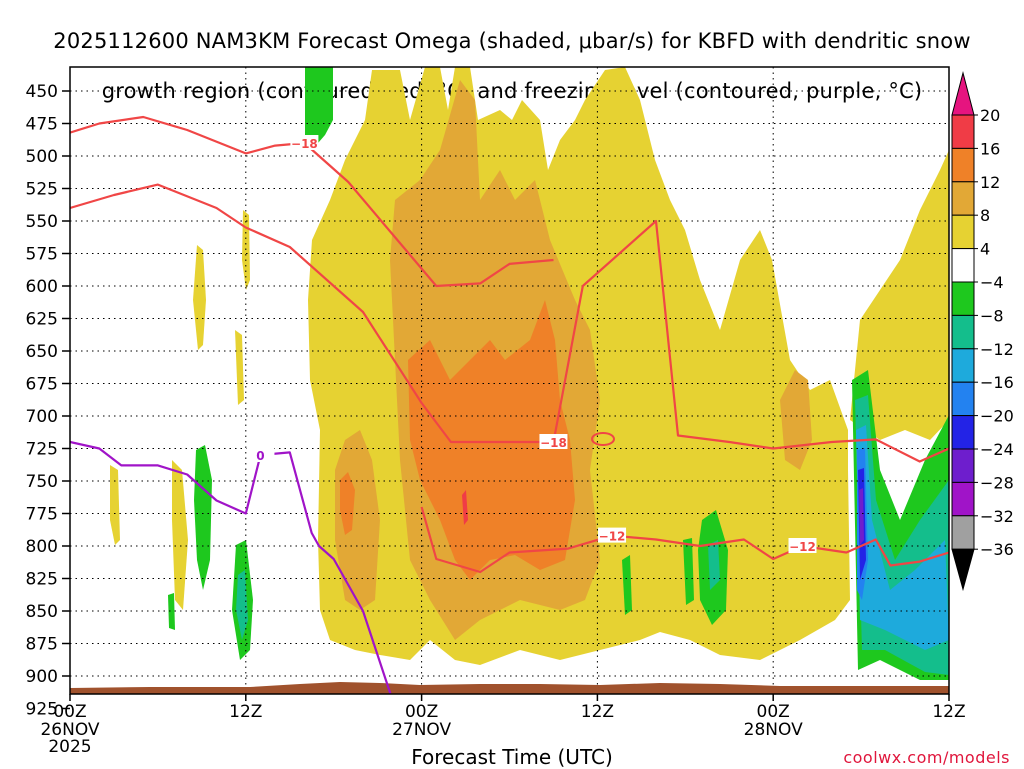 The width and height of the screenshot is (1024, 769). What do you see at coordinates (861, 516) in the screenshot?
I see `omega-region-purple-right` at bounding box center [861, 516].